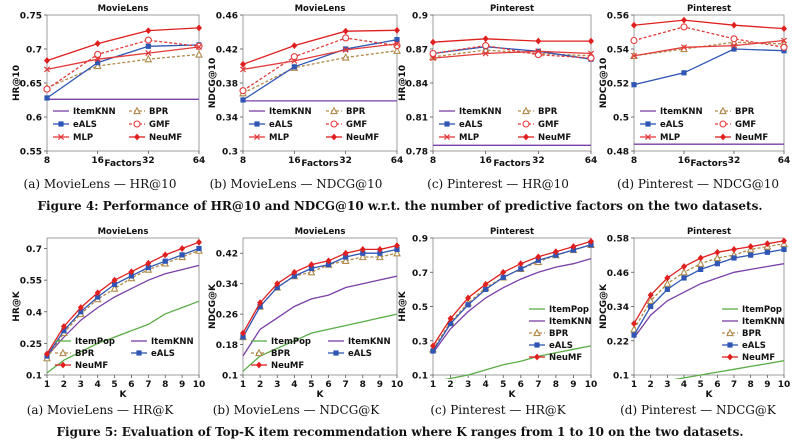 The height and width of the screenshot is (448, 800). I want to click on y-tick-label: 0.65, so click(31, 85).